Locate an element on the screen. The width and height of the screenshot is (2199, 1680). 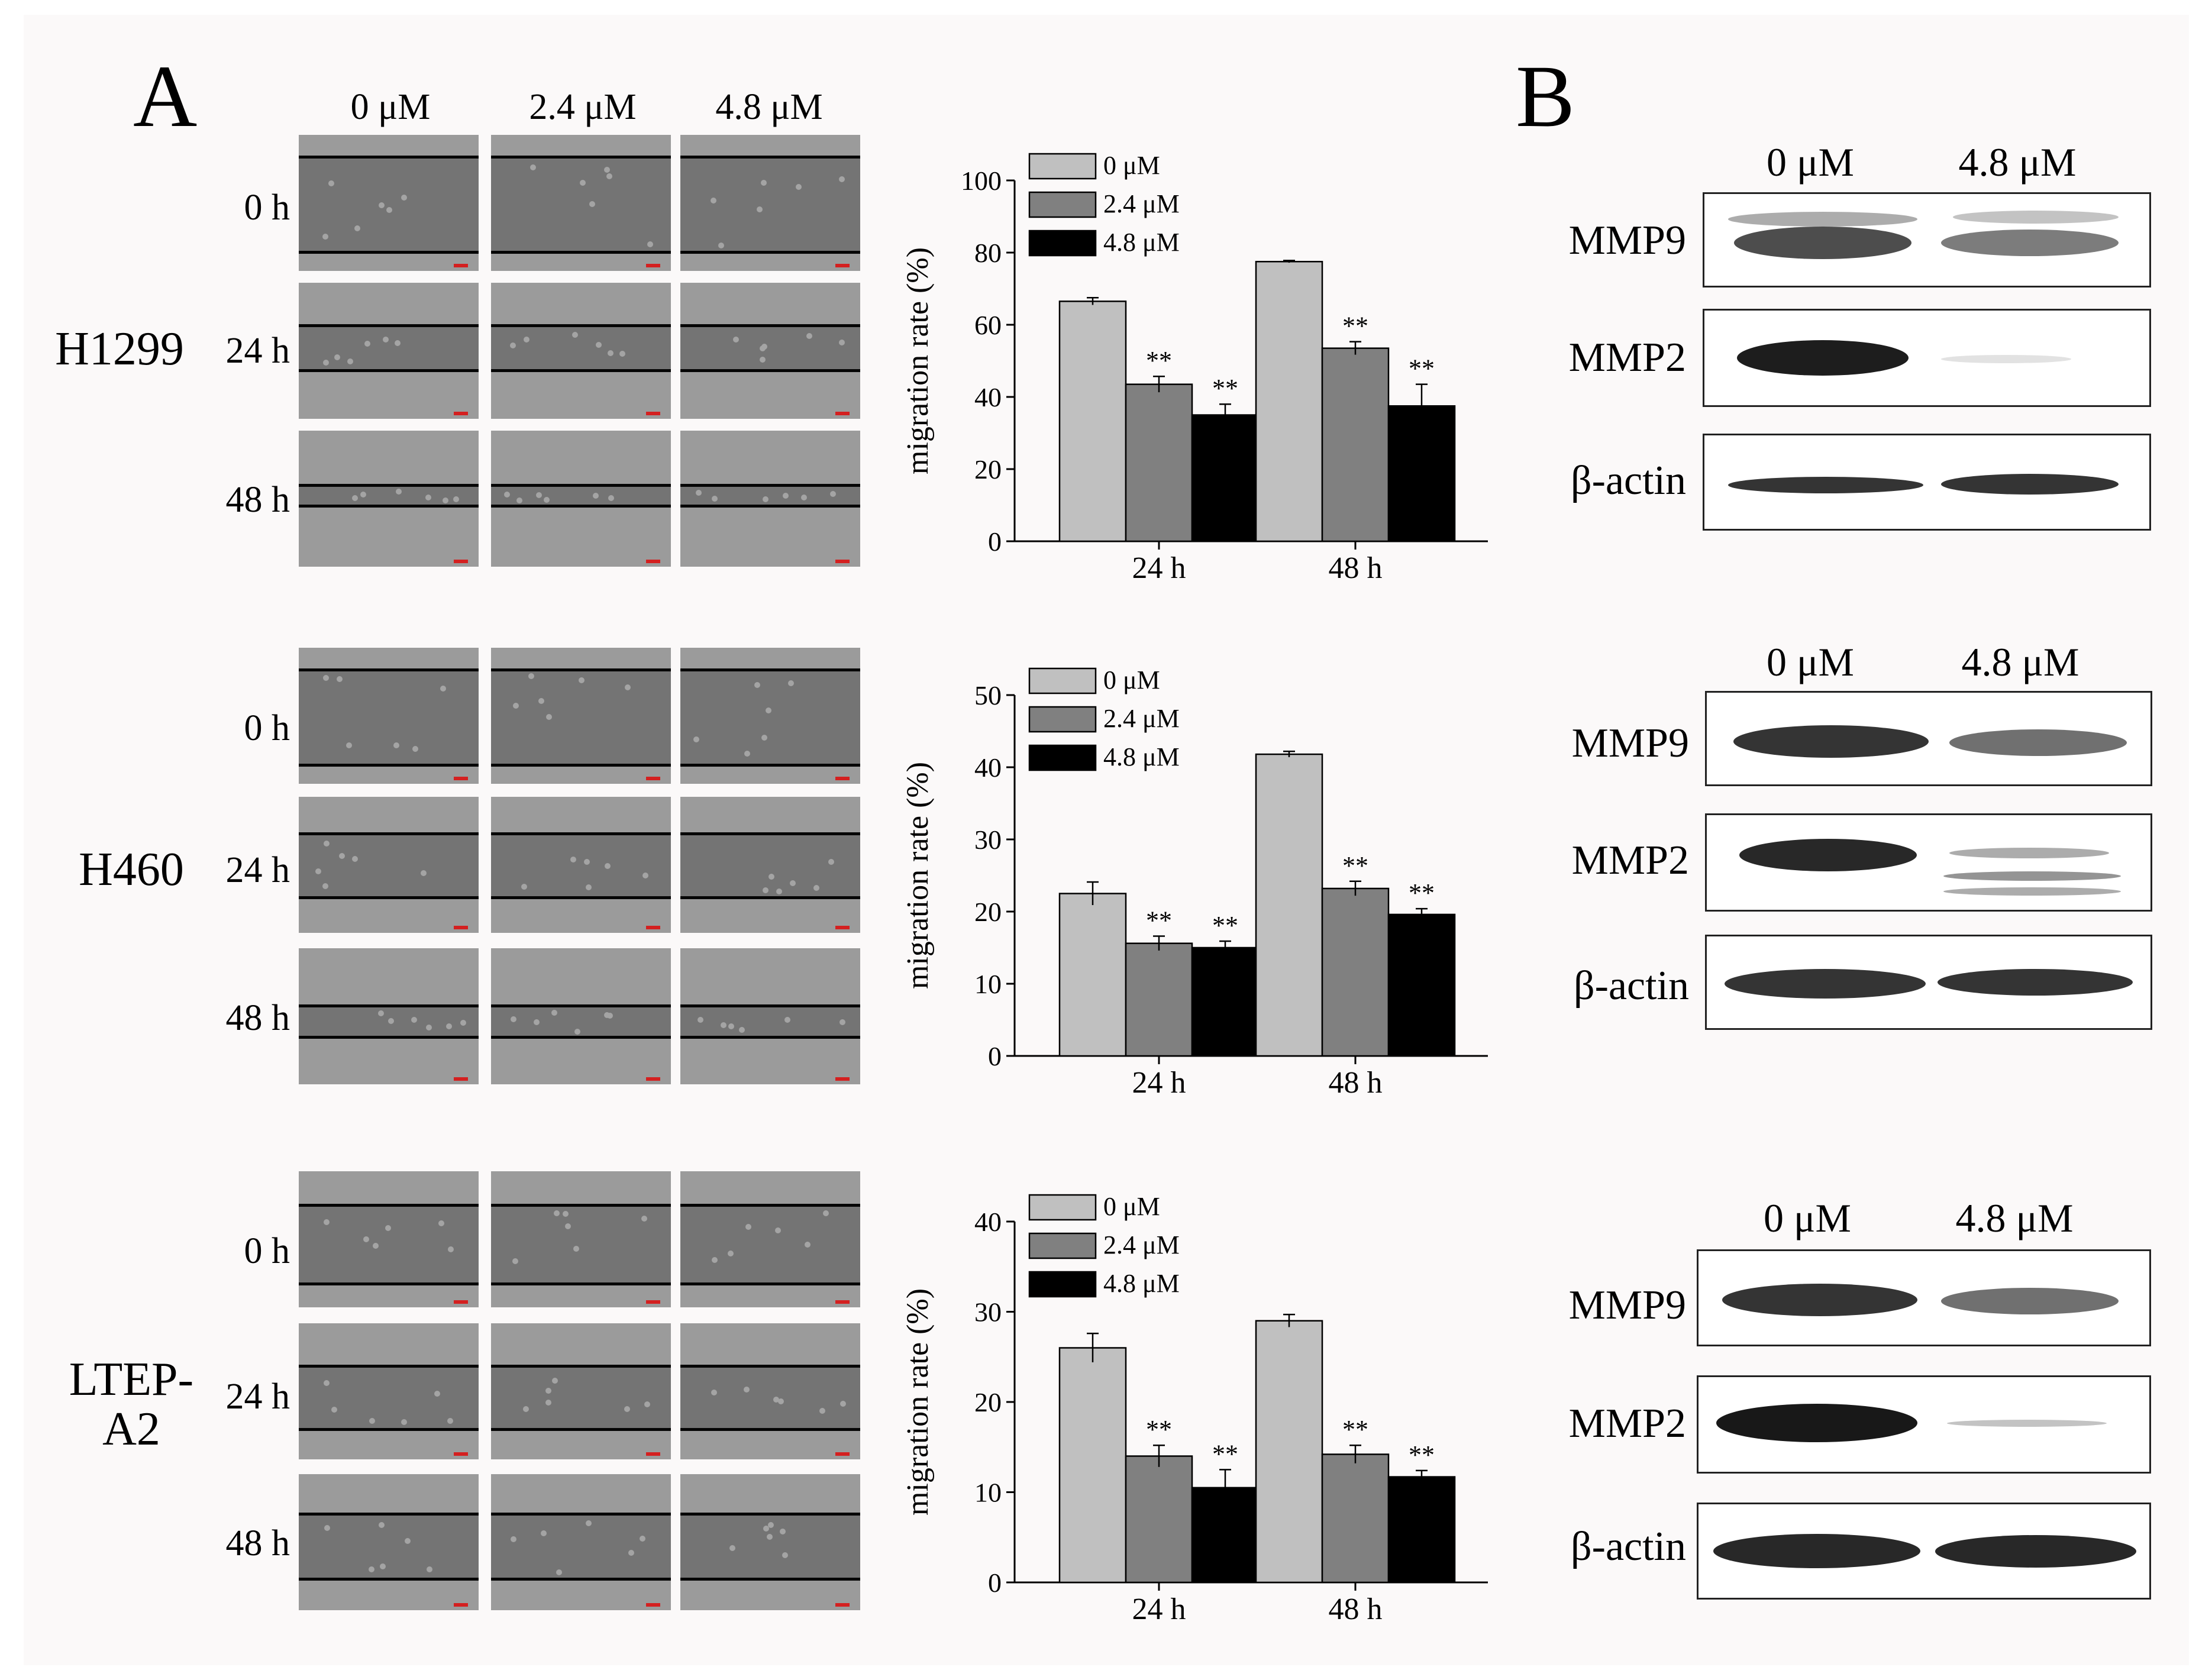
c1-ytick-label-1: 10 is located at coordinates (988, 984).